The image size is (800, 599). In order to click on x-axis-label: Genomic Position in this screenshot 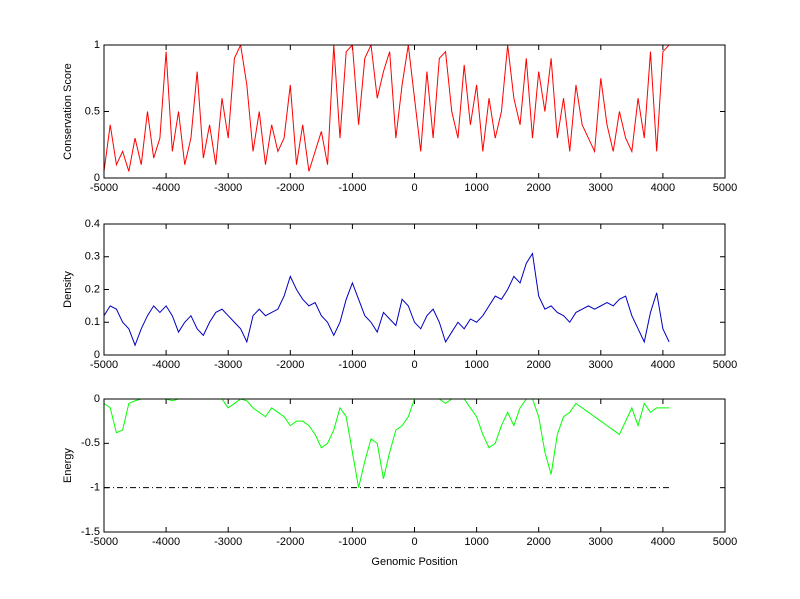, I will do `click(414, 562)`.